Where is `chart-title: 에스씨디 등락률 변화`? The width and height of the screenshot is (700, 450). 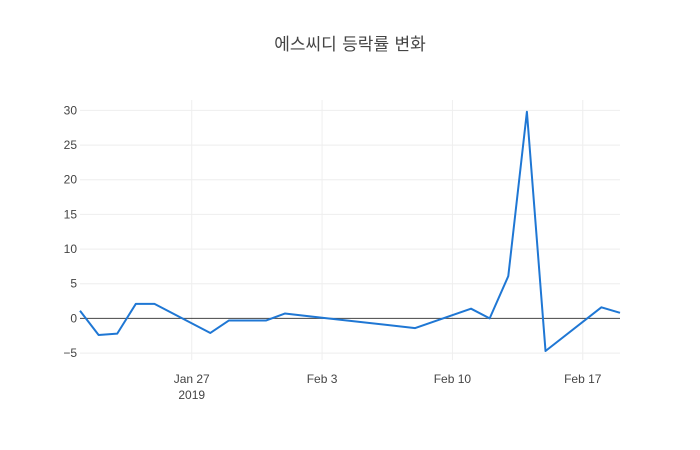 chart-title: 에스씨디 등락률 변화 is located at coordinates (350, 45).